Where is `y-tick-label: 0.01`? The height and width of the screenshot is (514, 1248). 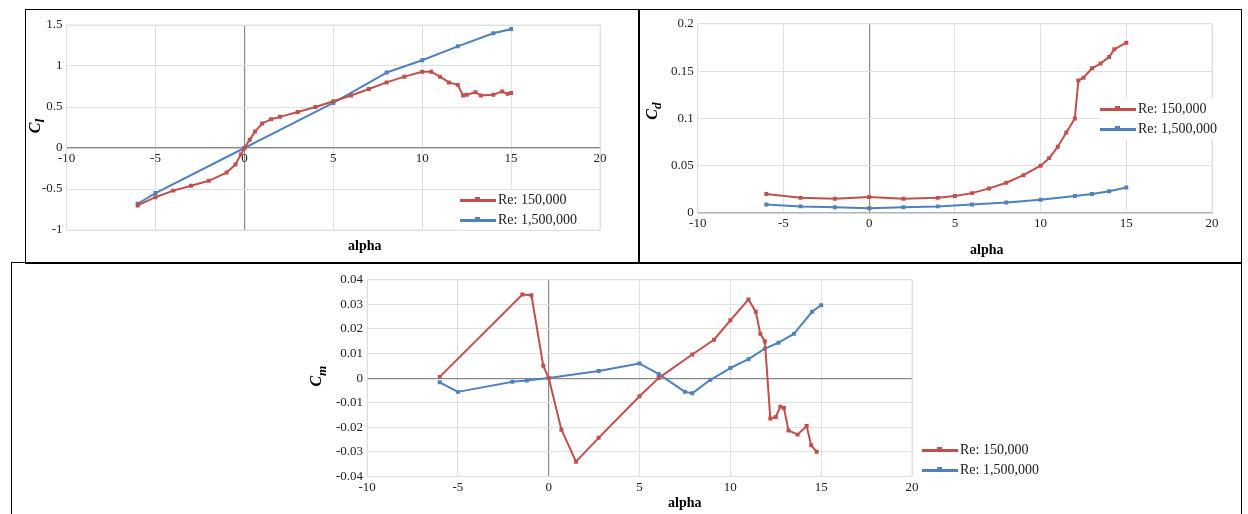
y-tick-label: 0.01 is located at coordinates (352, 352).